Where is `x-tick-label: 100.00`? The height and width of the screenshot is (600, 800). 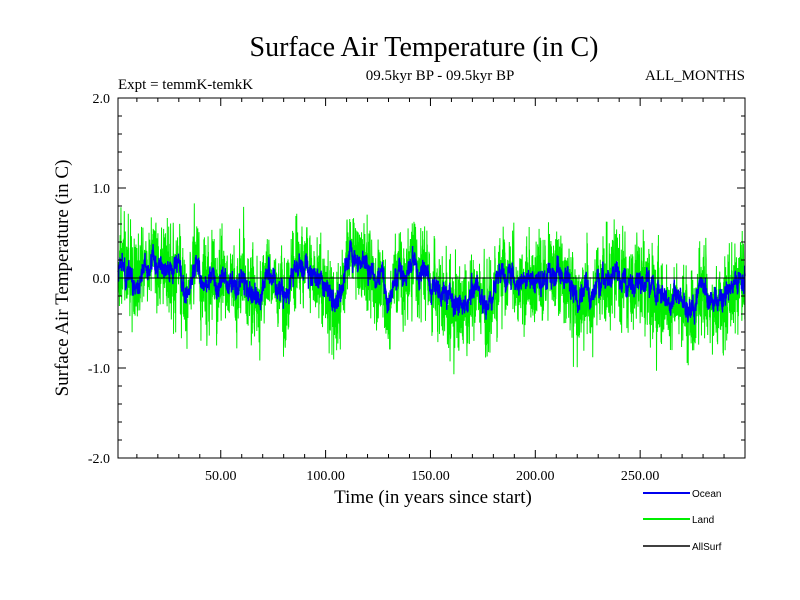
x-tick-label: 100.00 is located at coordinates (325, 476).